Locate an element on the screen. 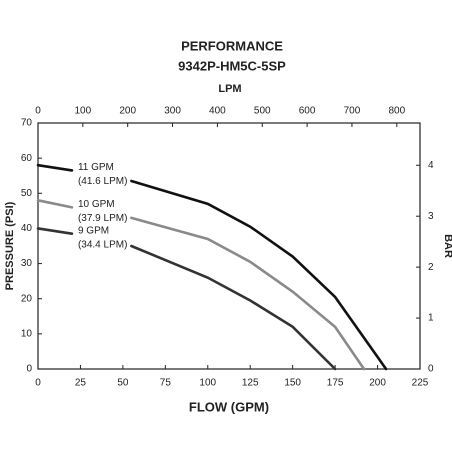  x-tick-label: 200 is located at coordinates (377, 383).